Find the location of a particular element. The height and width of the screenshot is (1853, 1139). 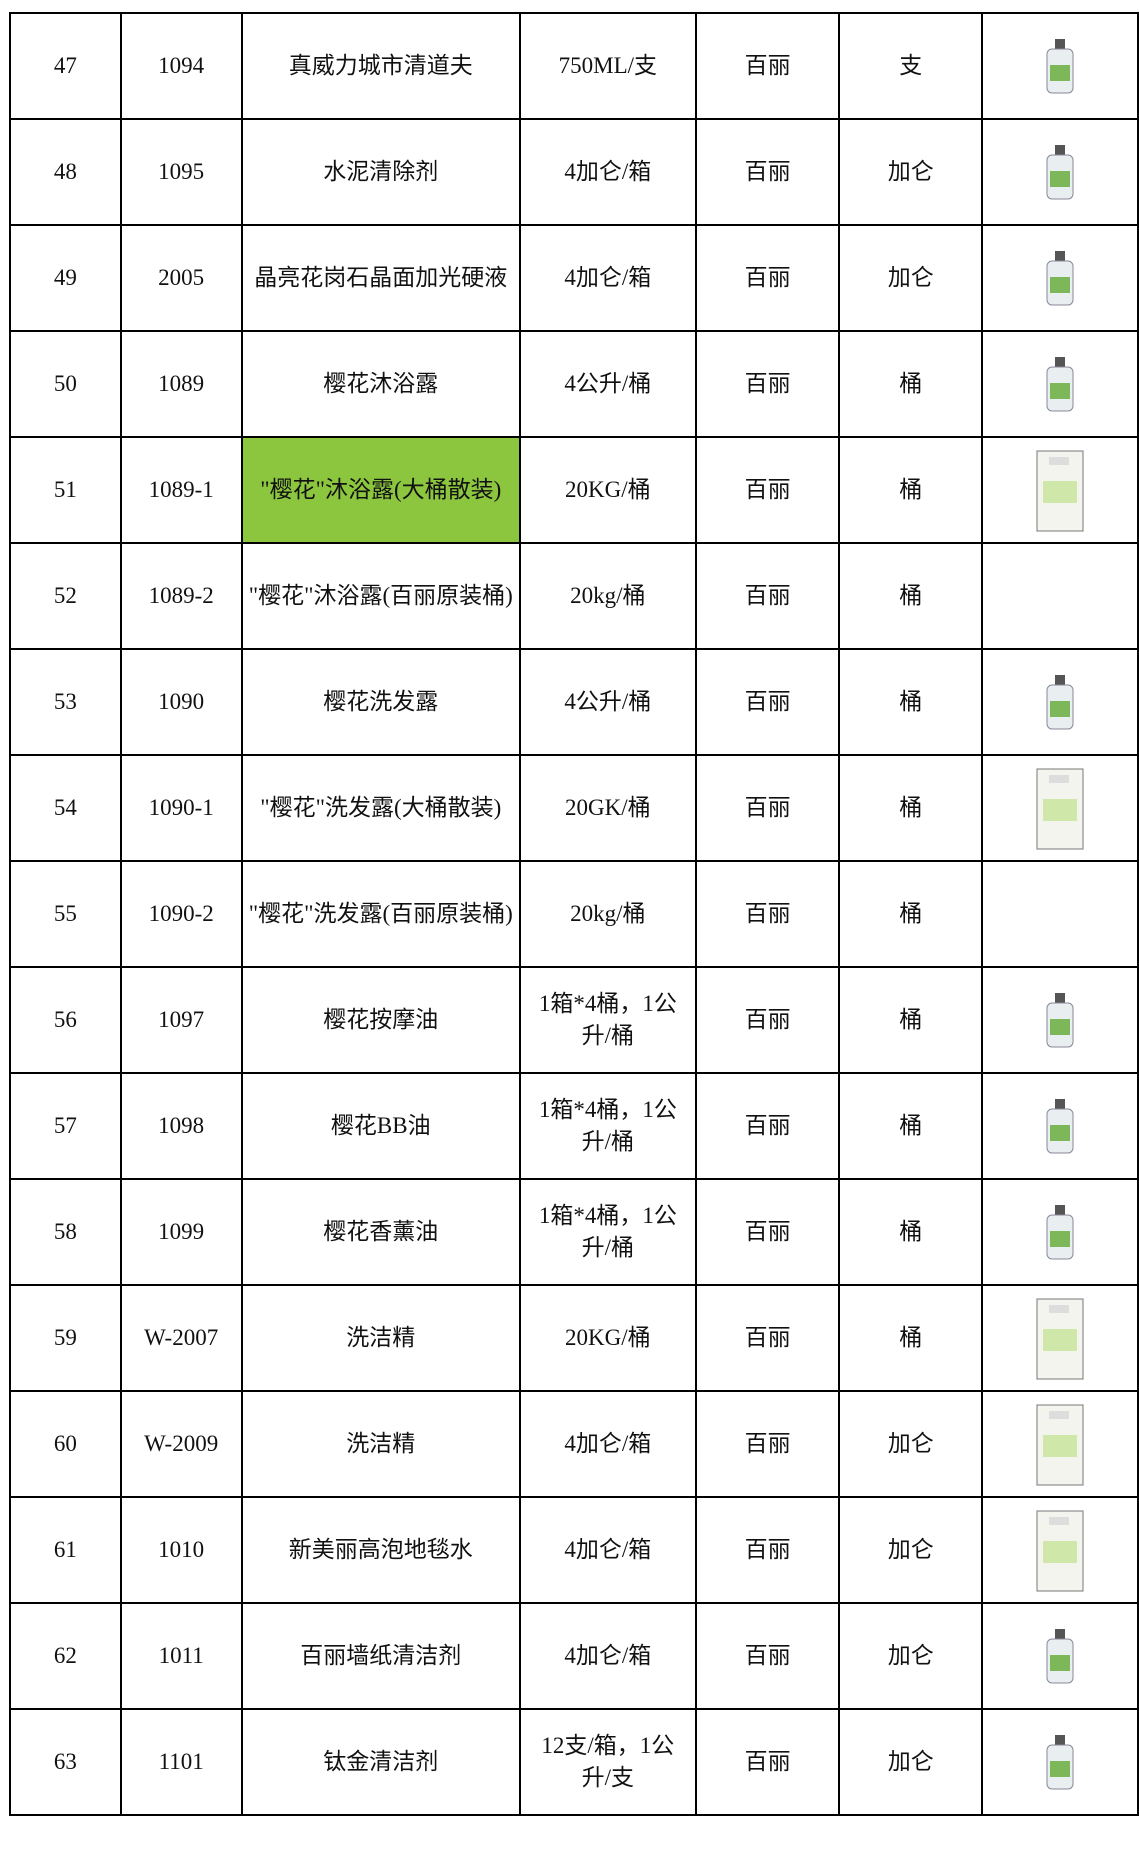

table-row: 49 2005 晶亮花岗石晶面加光硬液 4加仑/箱 百丽 加仑 is located at coordinates (574, 278).